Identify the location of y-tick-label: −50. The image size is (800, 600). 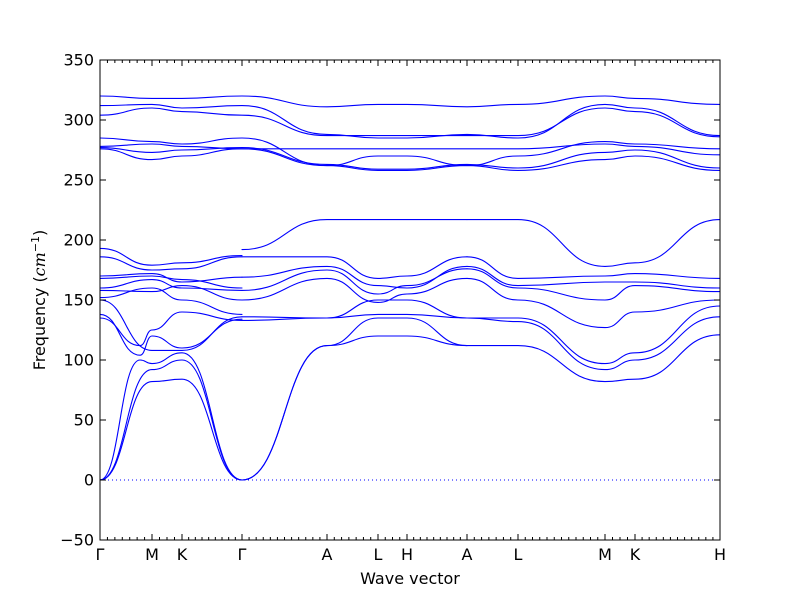
(77, 540).